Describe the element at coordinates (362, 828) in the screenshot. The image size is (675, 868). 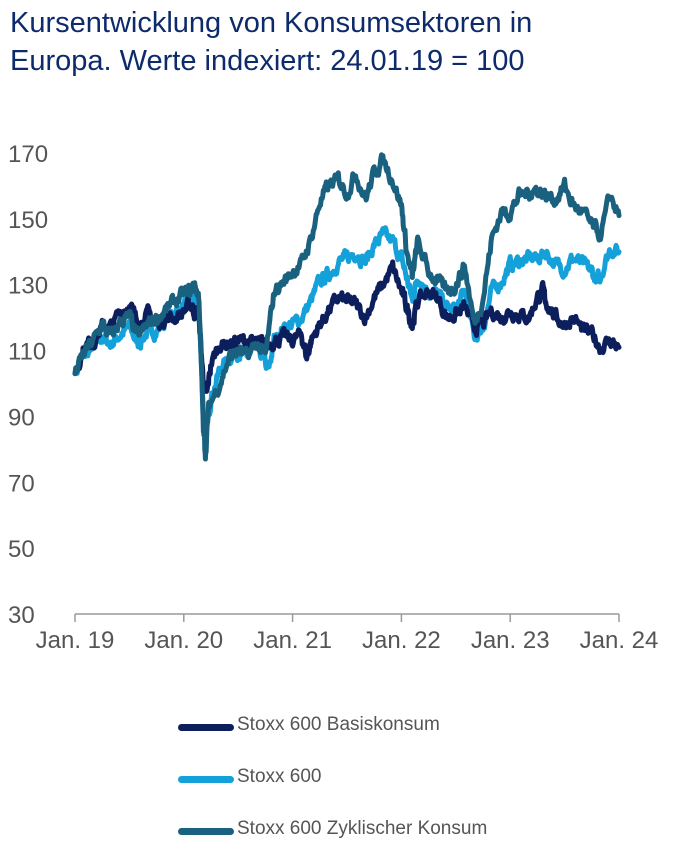
I see `legend-label-zyklischer-konsum: Stoxx 600 Zyklischer Konsum` at that location.